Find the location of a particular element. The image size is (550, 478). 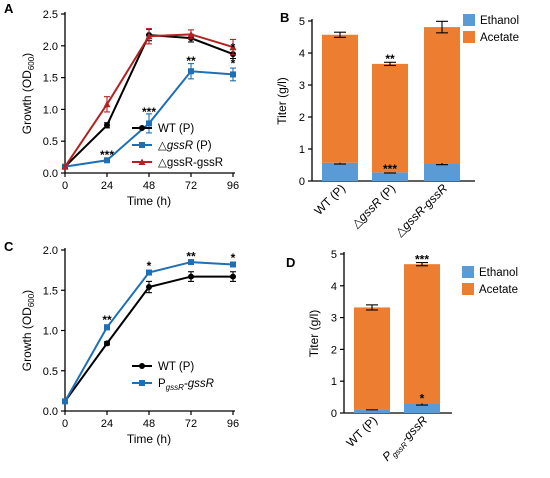

legend-item: PgssR-gssR is located at coordinates (173, 385).